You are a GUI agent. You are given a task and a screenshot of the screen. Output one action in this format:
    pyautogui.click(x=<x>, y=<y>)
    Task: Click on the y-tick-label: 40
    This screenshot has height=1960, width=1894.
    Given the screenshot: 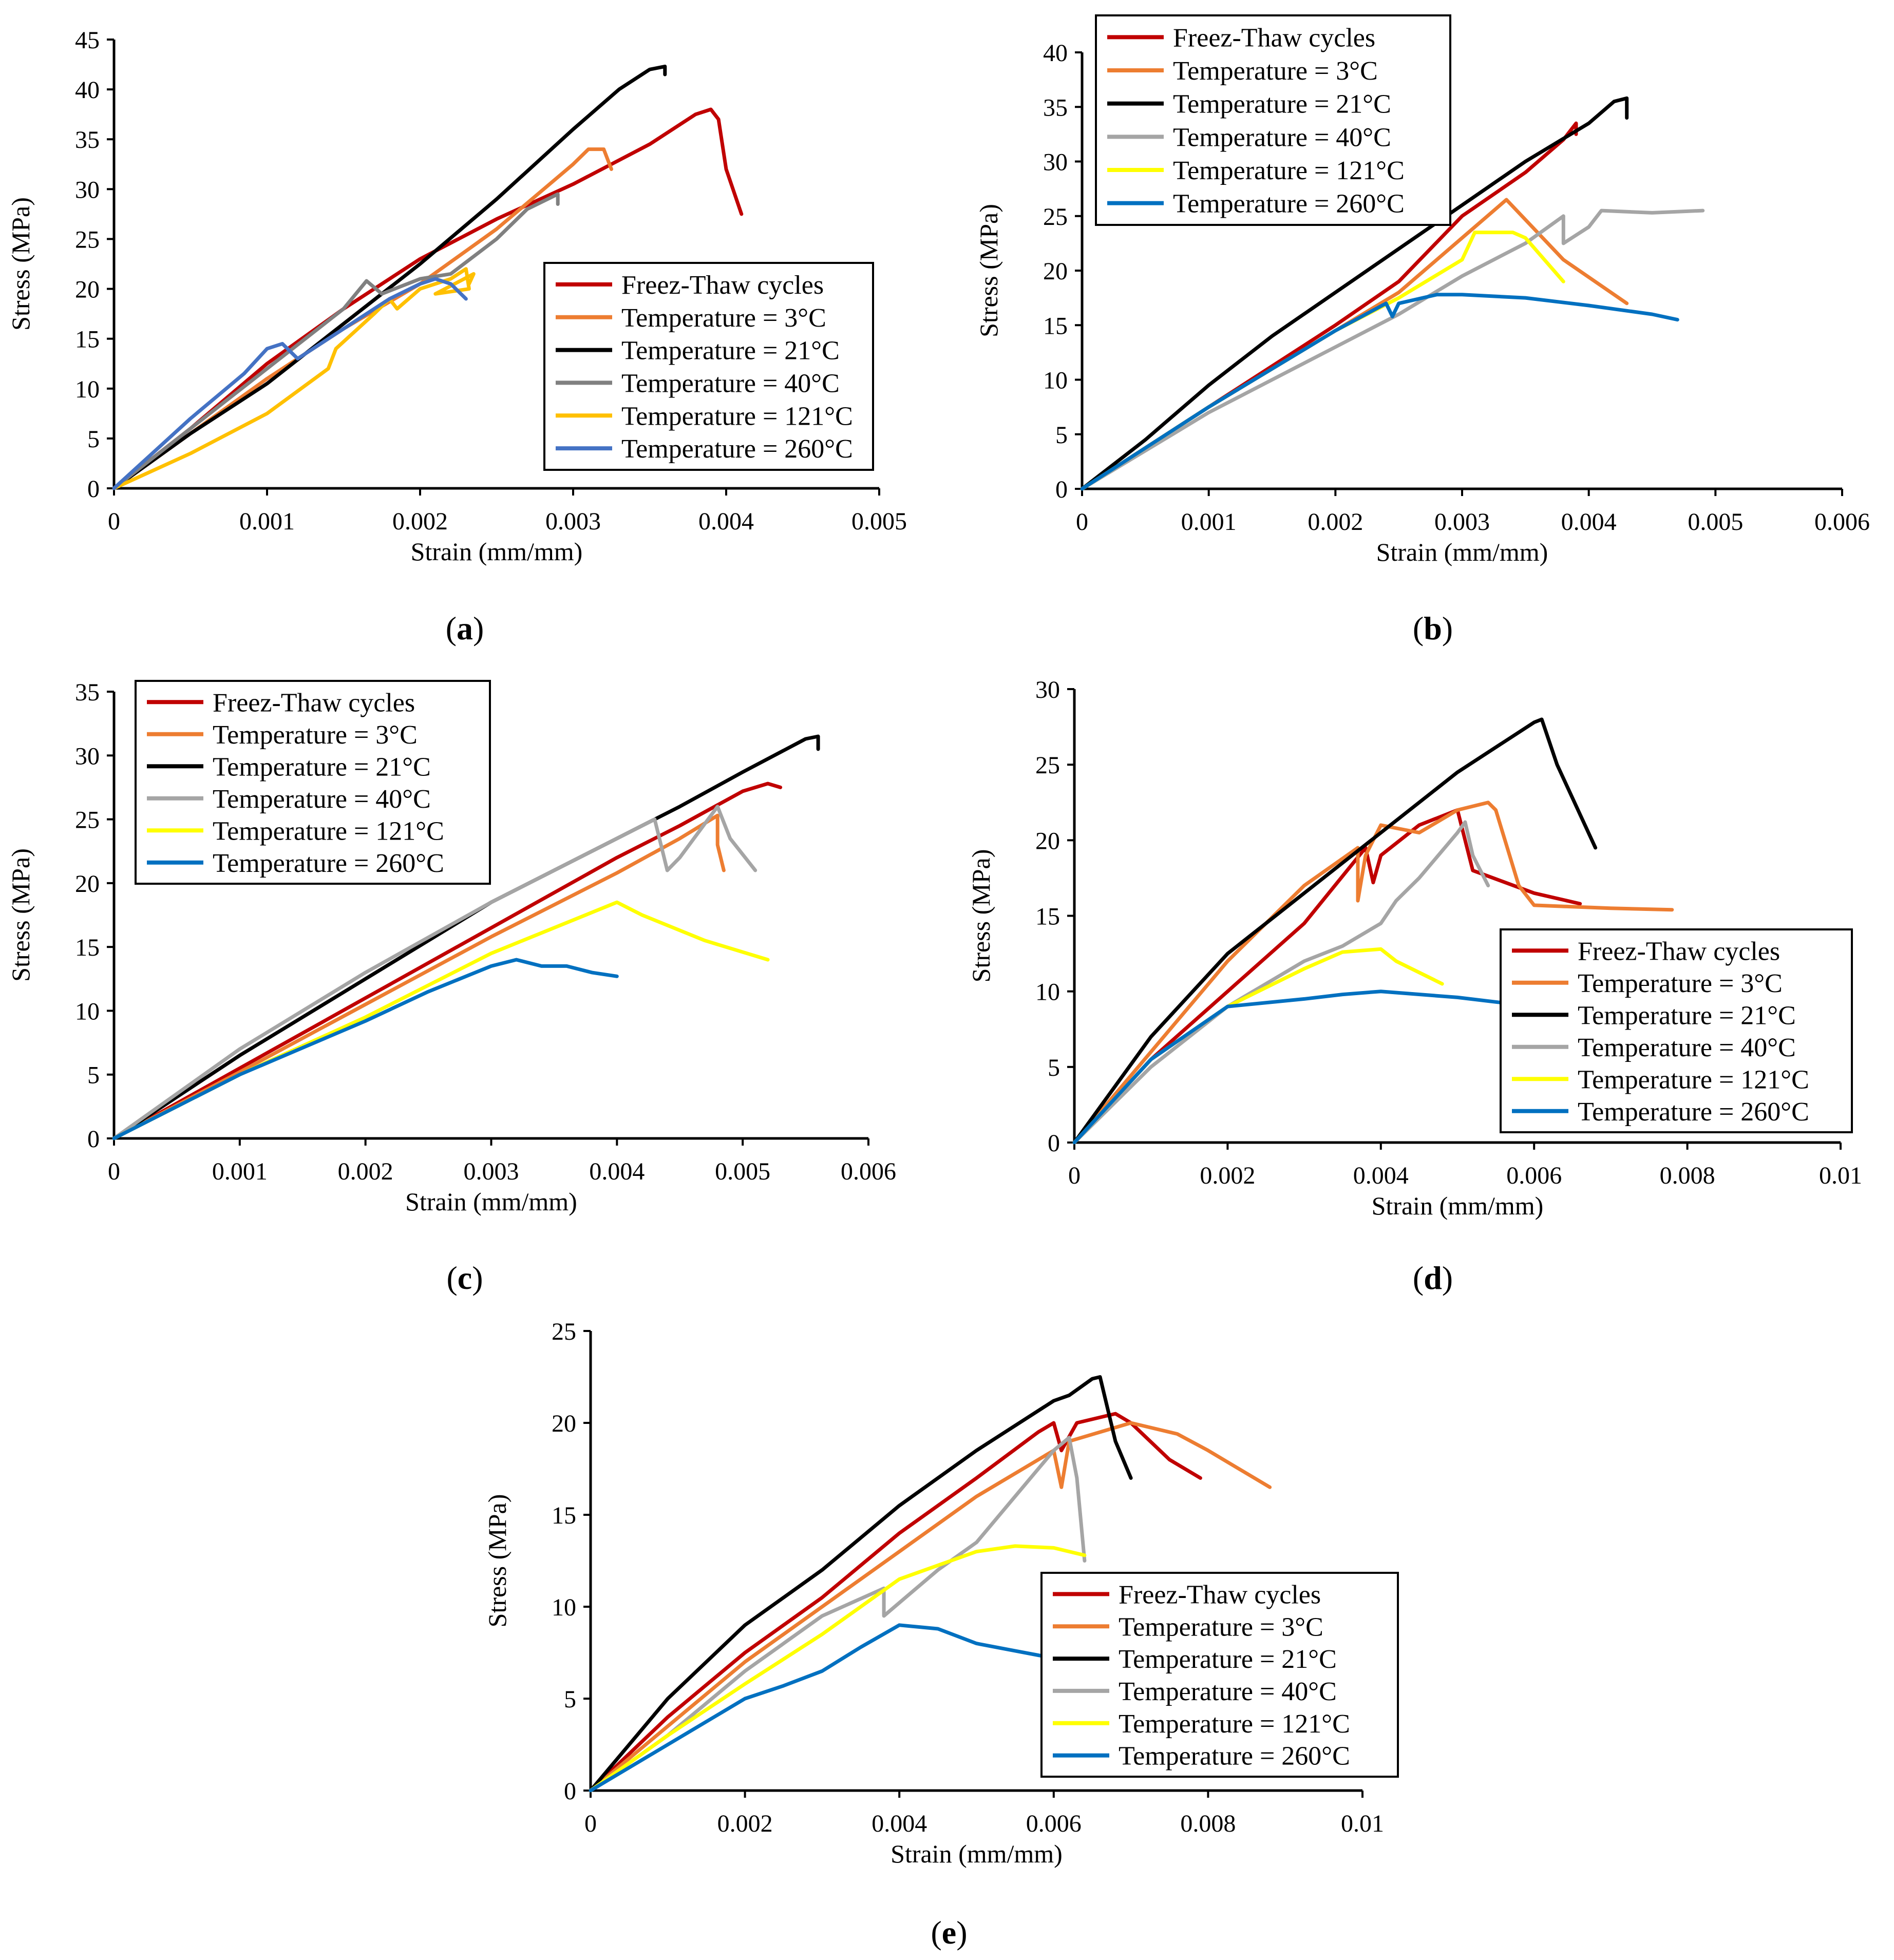 What is the action you would take?
    pyautogui.click(x=1055, y=53)
    